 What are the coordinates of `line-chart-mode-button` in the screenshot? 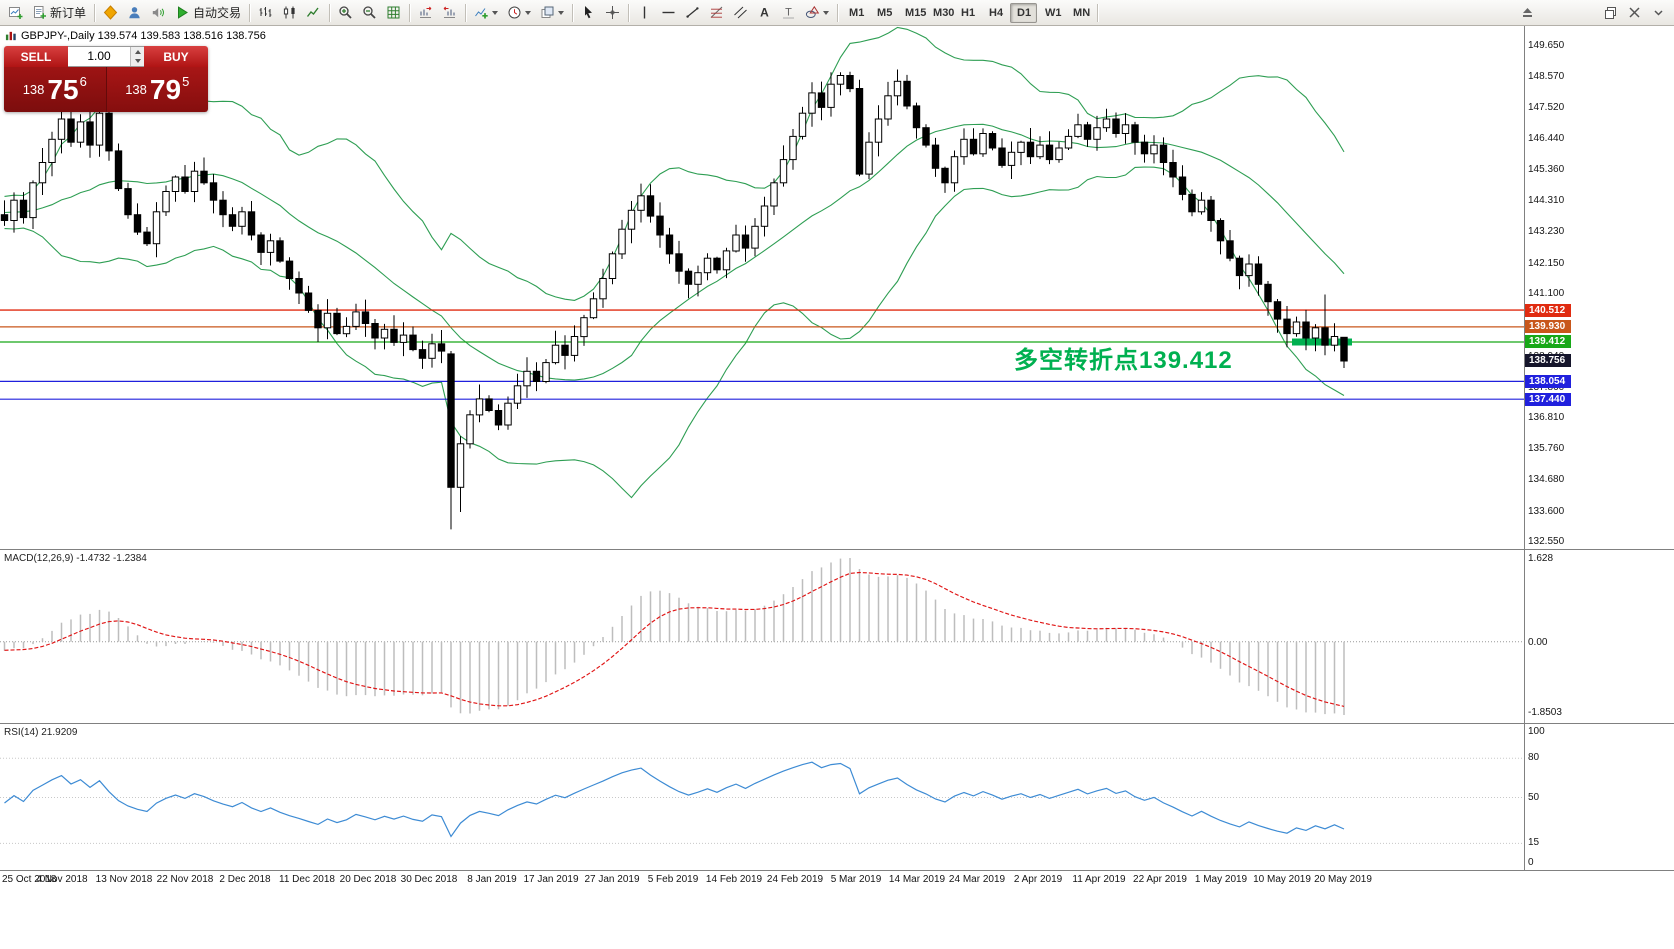 It's located at (313, 13).